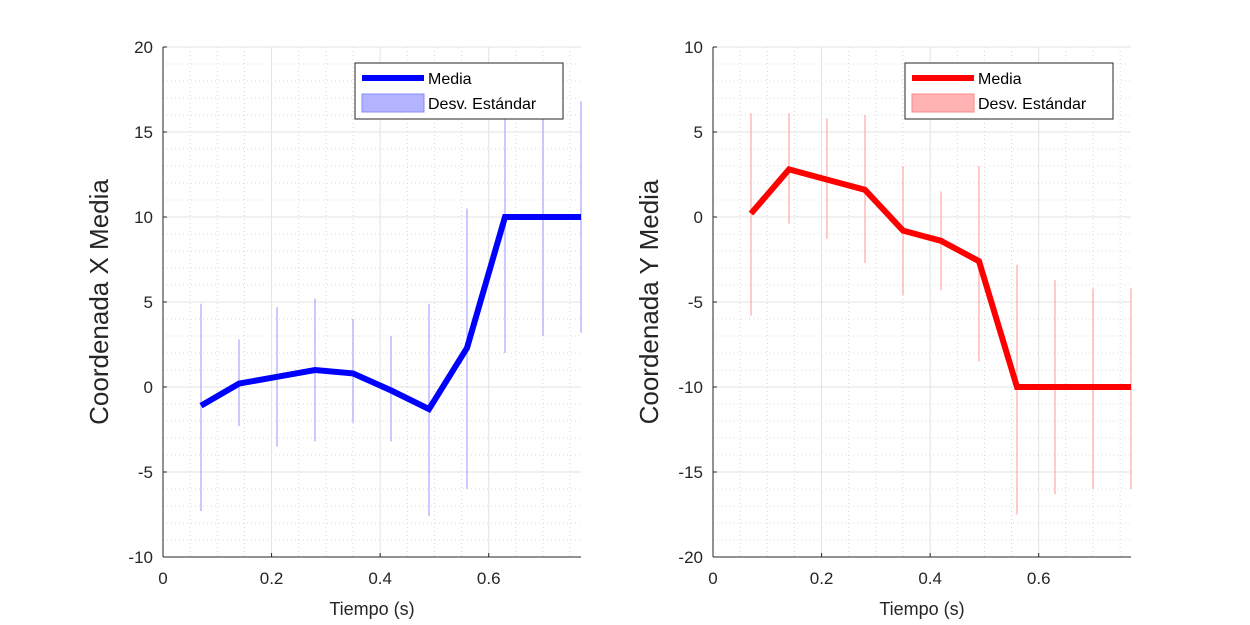  What do you see at coordinates (649, 301) in the screenshot?
I see `y-axis-label: Coordenada Y Media` at bounding box center [649, 301].